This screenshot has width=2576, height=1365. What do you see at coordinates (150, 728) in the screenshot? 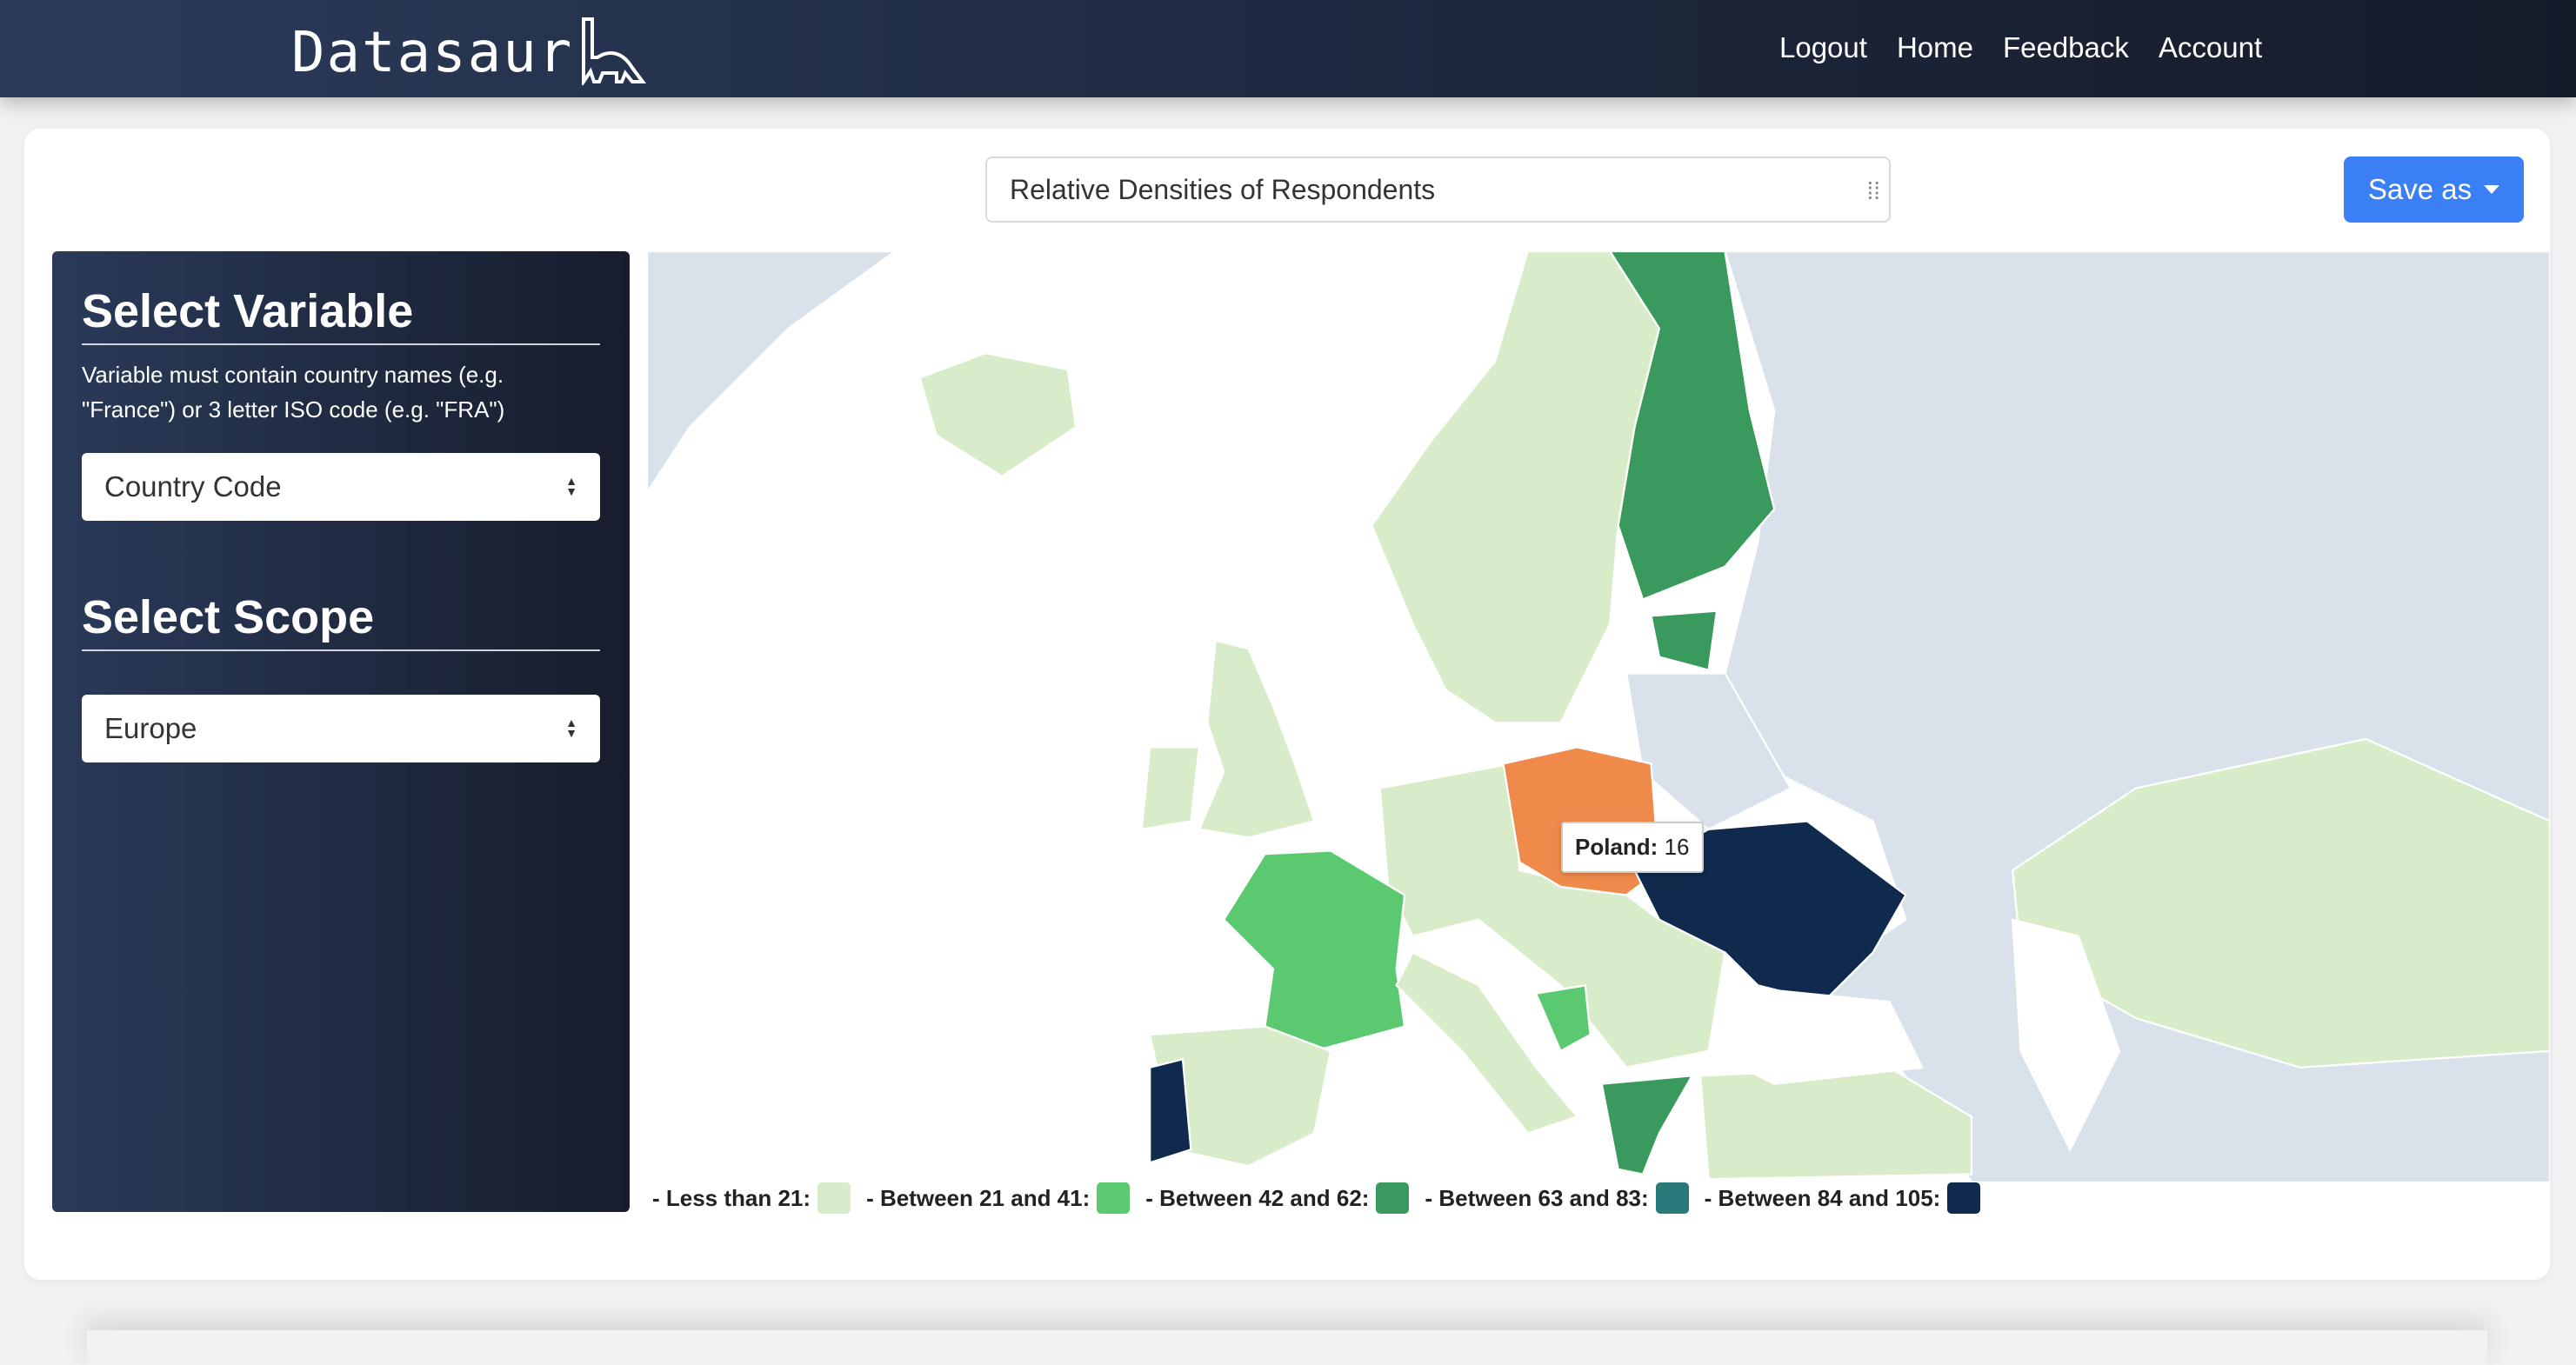
I see `scope-select-value: Europe` at bounding box center [150, 728].